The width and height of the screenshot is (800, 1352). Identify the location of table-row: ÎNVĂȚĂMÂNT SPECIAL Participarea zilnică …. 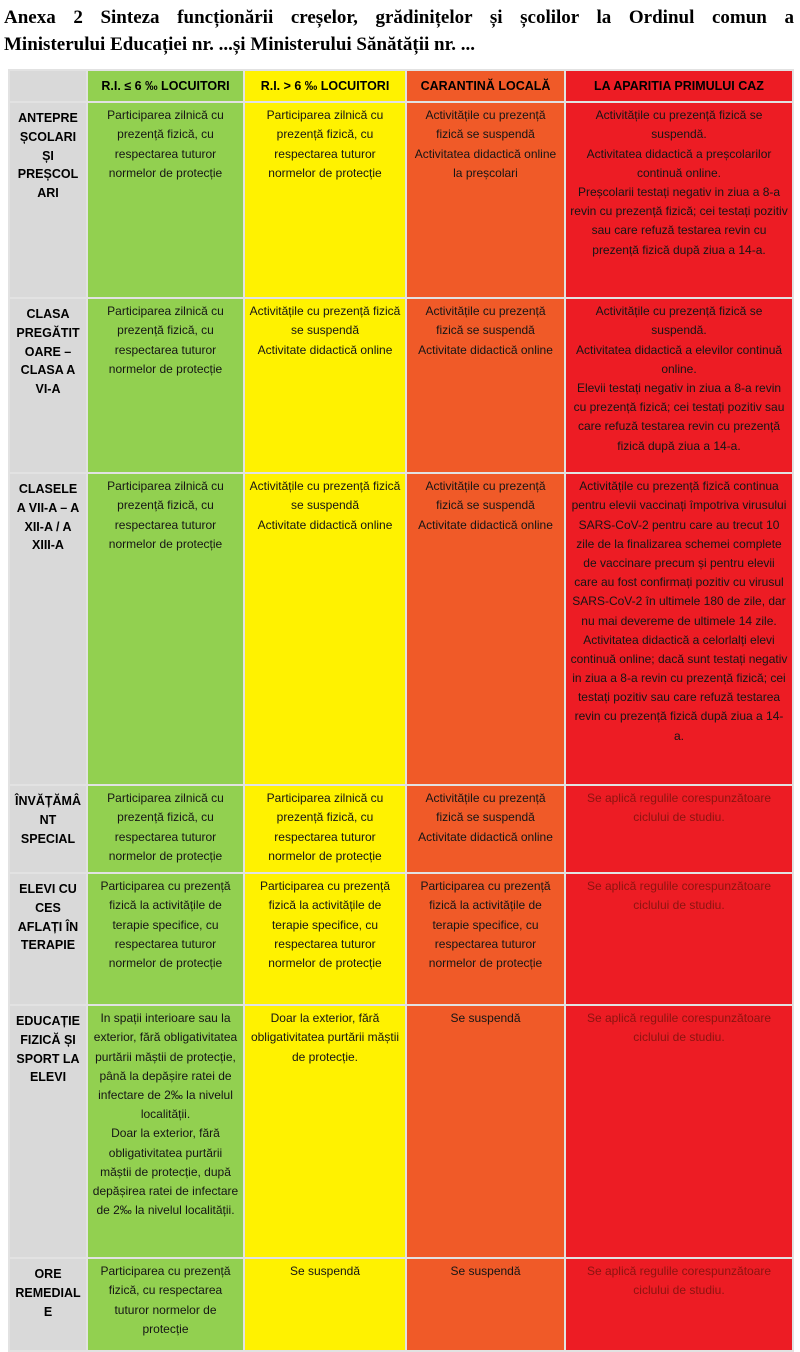
(401, 829).